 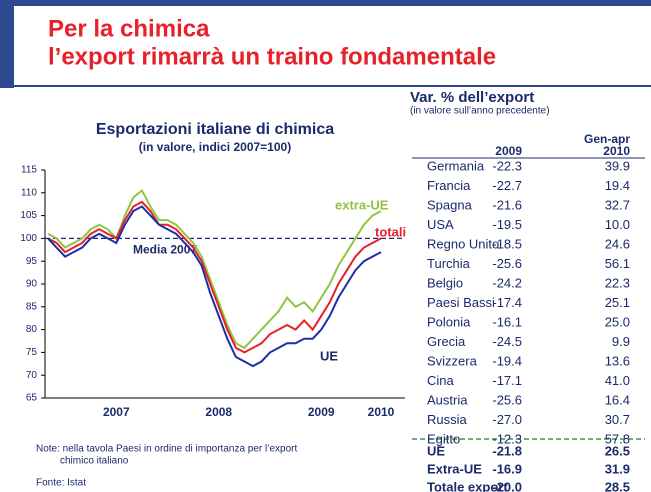 What do you see at coordinates (617, 185) in the screenshot?
I see `cell: 19.4` at bounding box center [617, 185].